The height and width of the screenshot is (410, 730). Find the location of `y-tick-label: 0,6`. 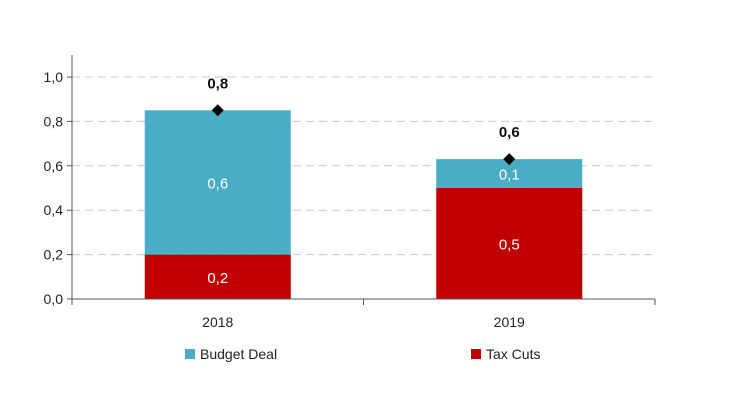

y-tick-label: 0,6 is located at coordinates (54, 166).